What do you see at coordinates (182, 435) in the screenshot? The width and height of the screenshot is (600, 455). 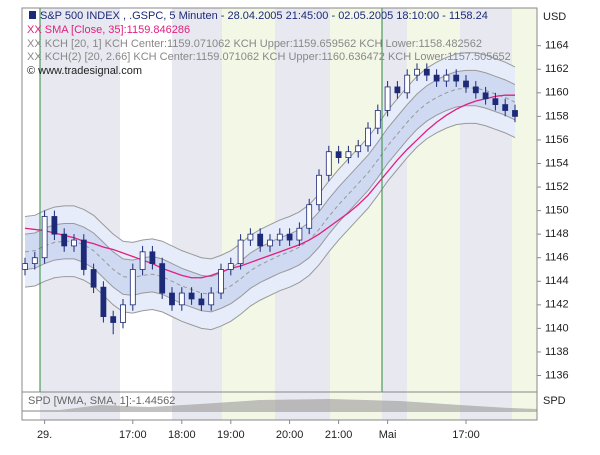 I see `x-tick-label: 18:00` at bounding box center [182, 435].